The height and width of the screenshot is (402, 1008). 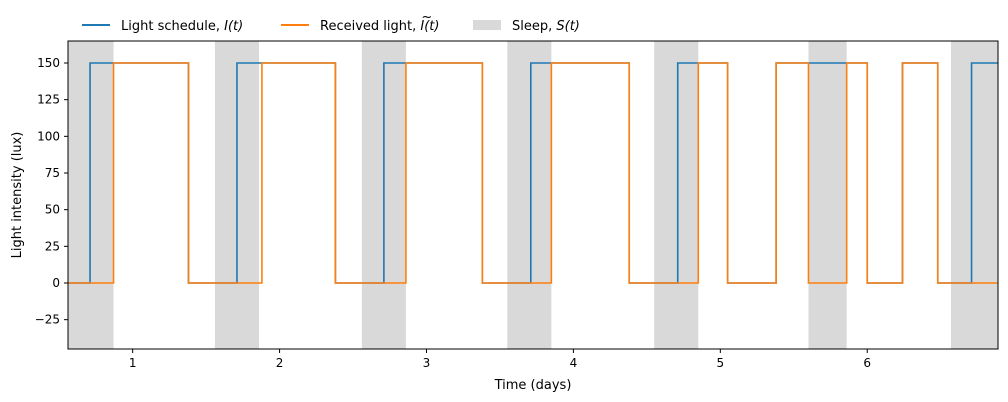 I want to click on x-tick-label: 1, so click(x=133, y=363).